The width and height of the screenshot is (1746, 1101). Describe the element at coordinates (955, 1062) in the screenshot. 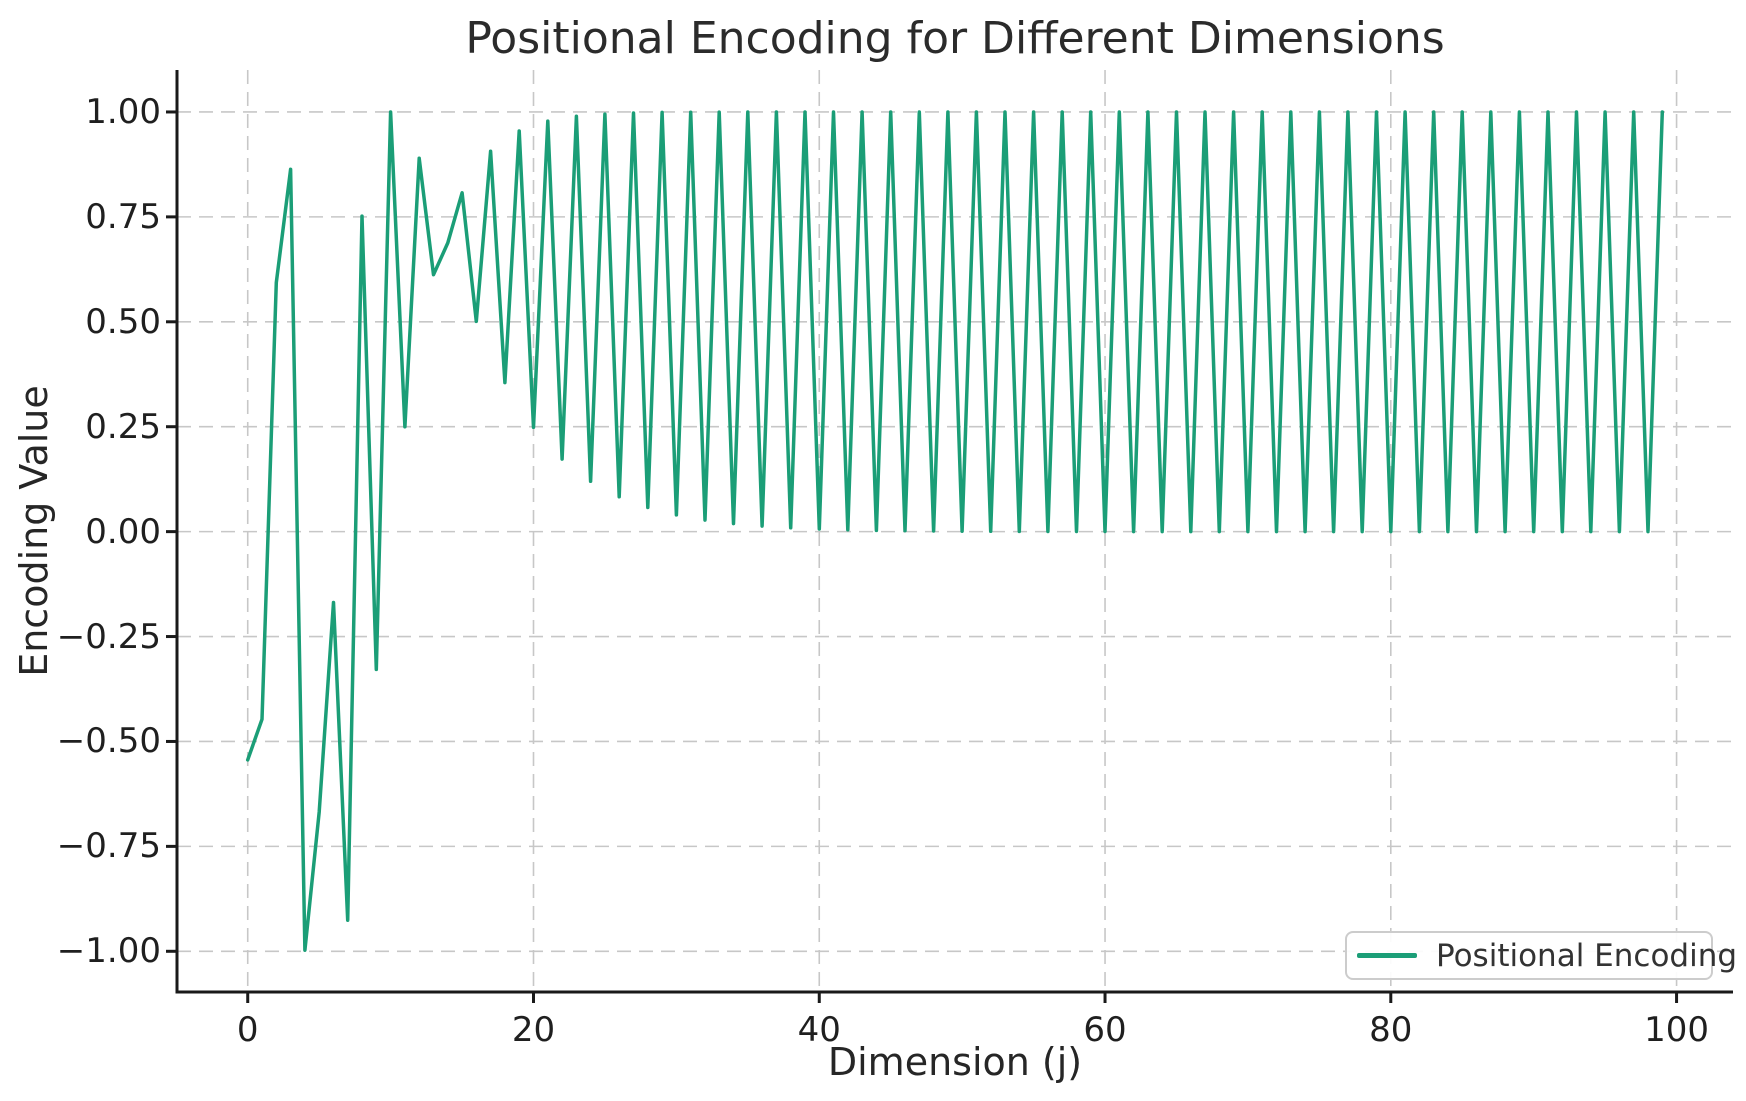

I see `x-axis-label: Dimension (j)` at that location.